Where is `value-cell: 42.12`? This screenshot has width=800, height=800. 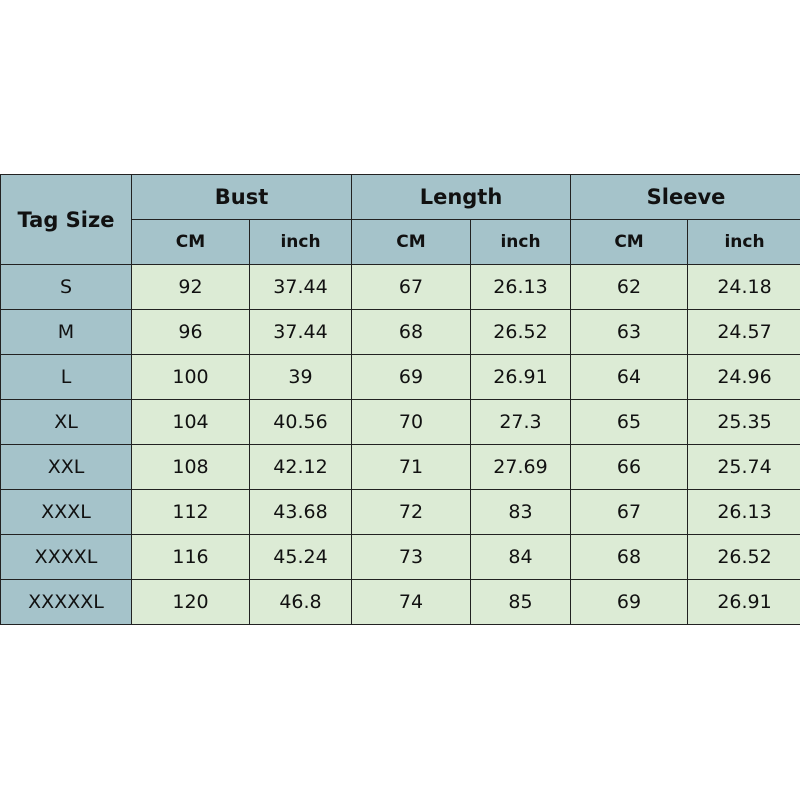 value-cell: 42.12 is located at coordinates (300, 467).